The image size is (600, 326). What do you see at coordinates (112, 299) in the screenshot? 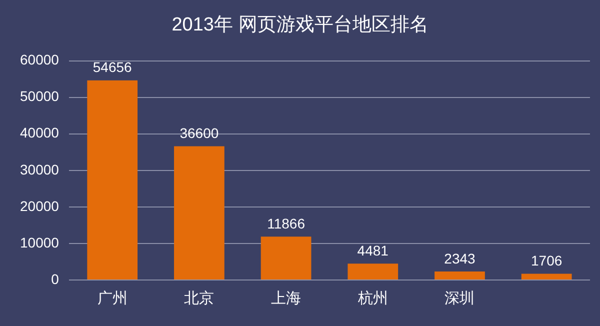
I see `x-tick-label: 广州` at bounding box center [112, 299].